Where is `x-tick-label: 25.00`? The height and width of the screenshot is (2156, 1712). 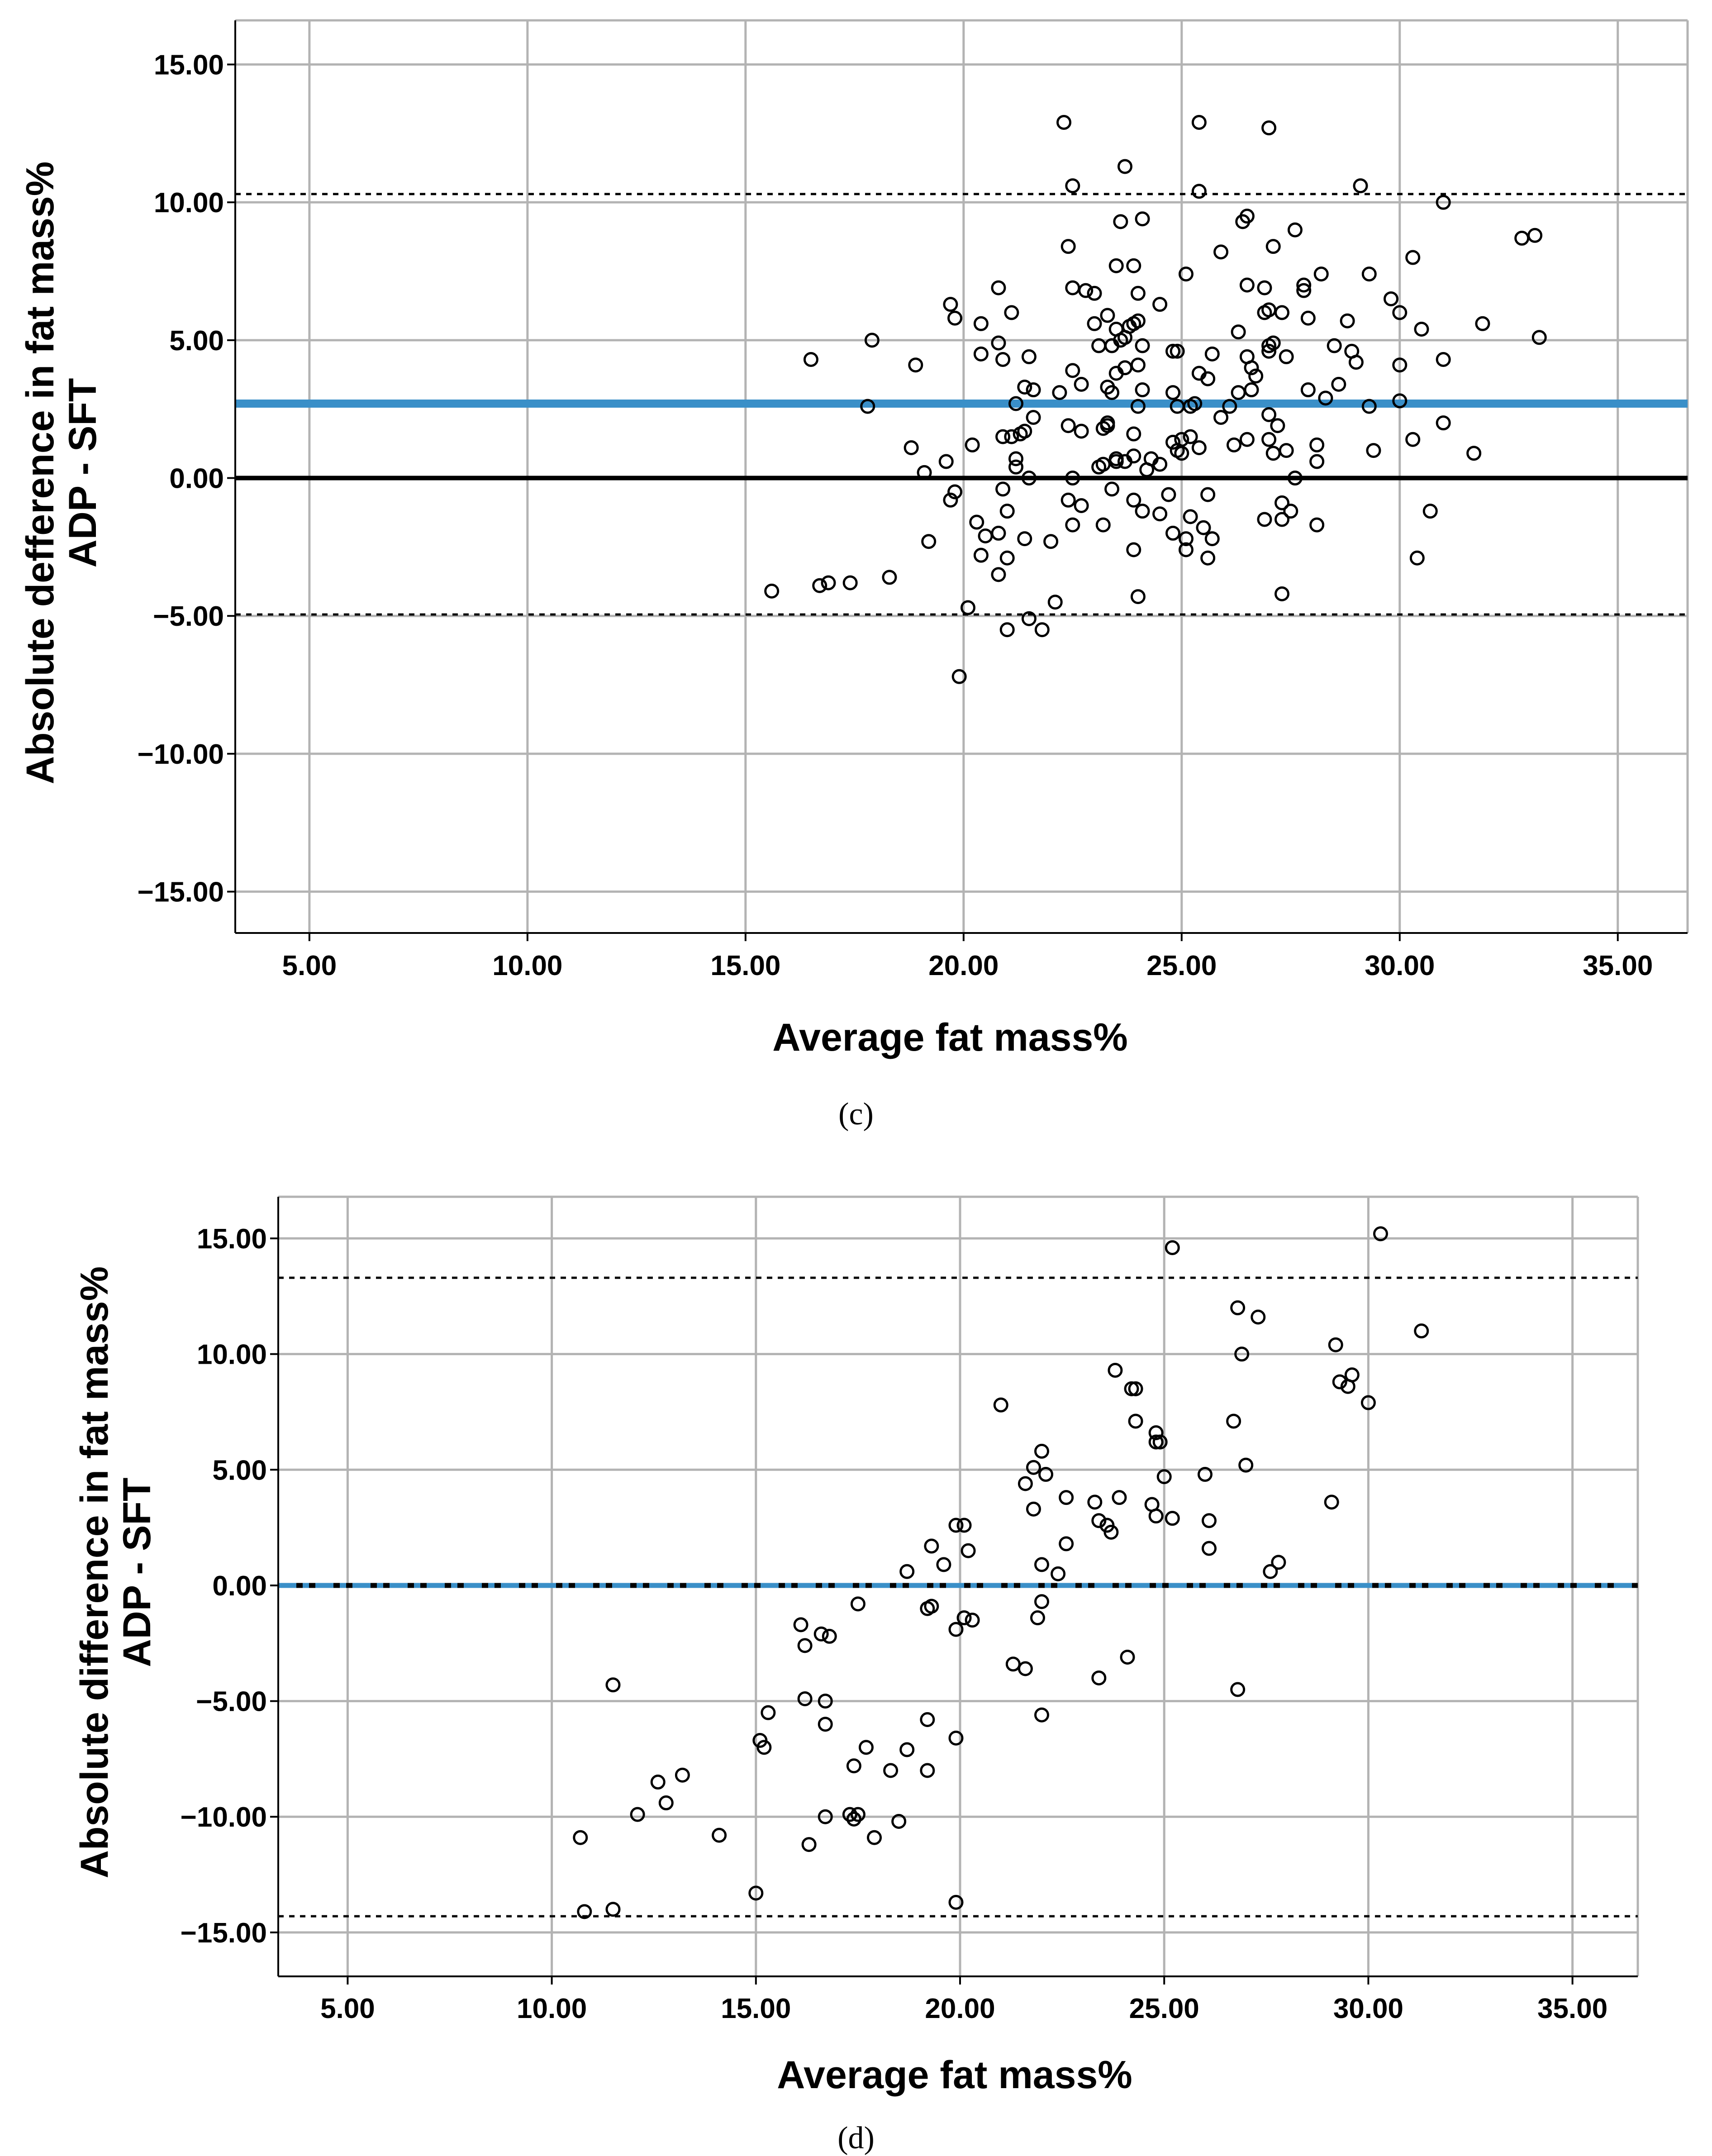
x-tick-label: 25.00 is located at coordinates (1181, 965).